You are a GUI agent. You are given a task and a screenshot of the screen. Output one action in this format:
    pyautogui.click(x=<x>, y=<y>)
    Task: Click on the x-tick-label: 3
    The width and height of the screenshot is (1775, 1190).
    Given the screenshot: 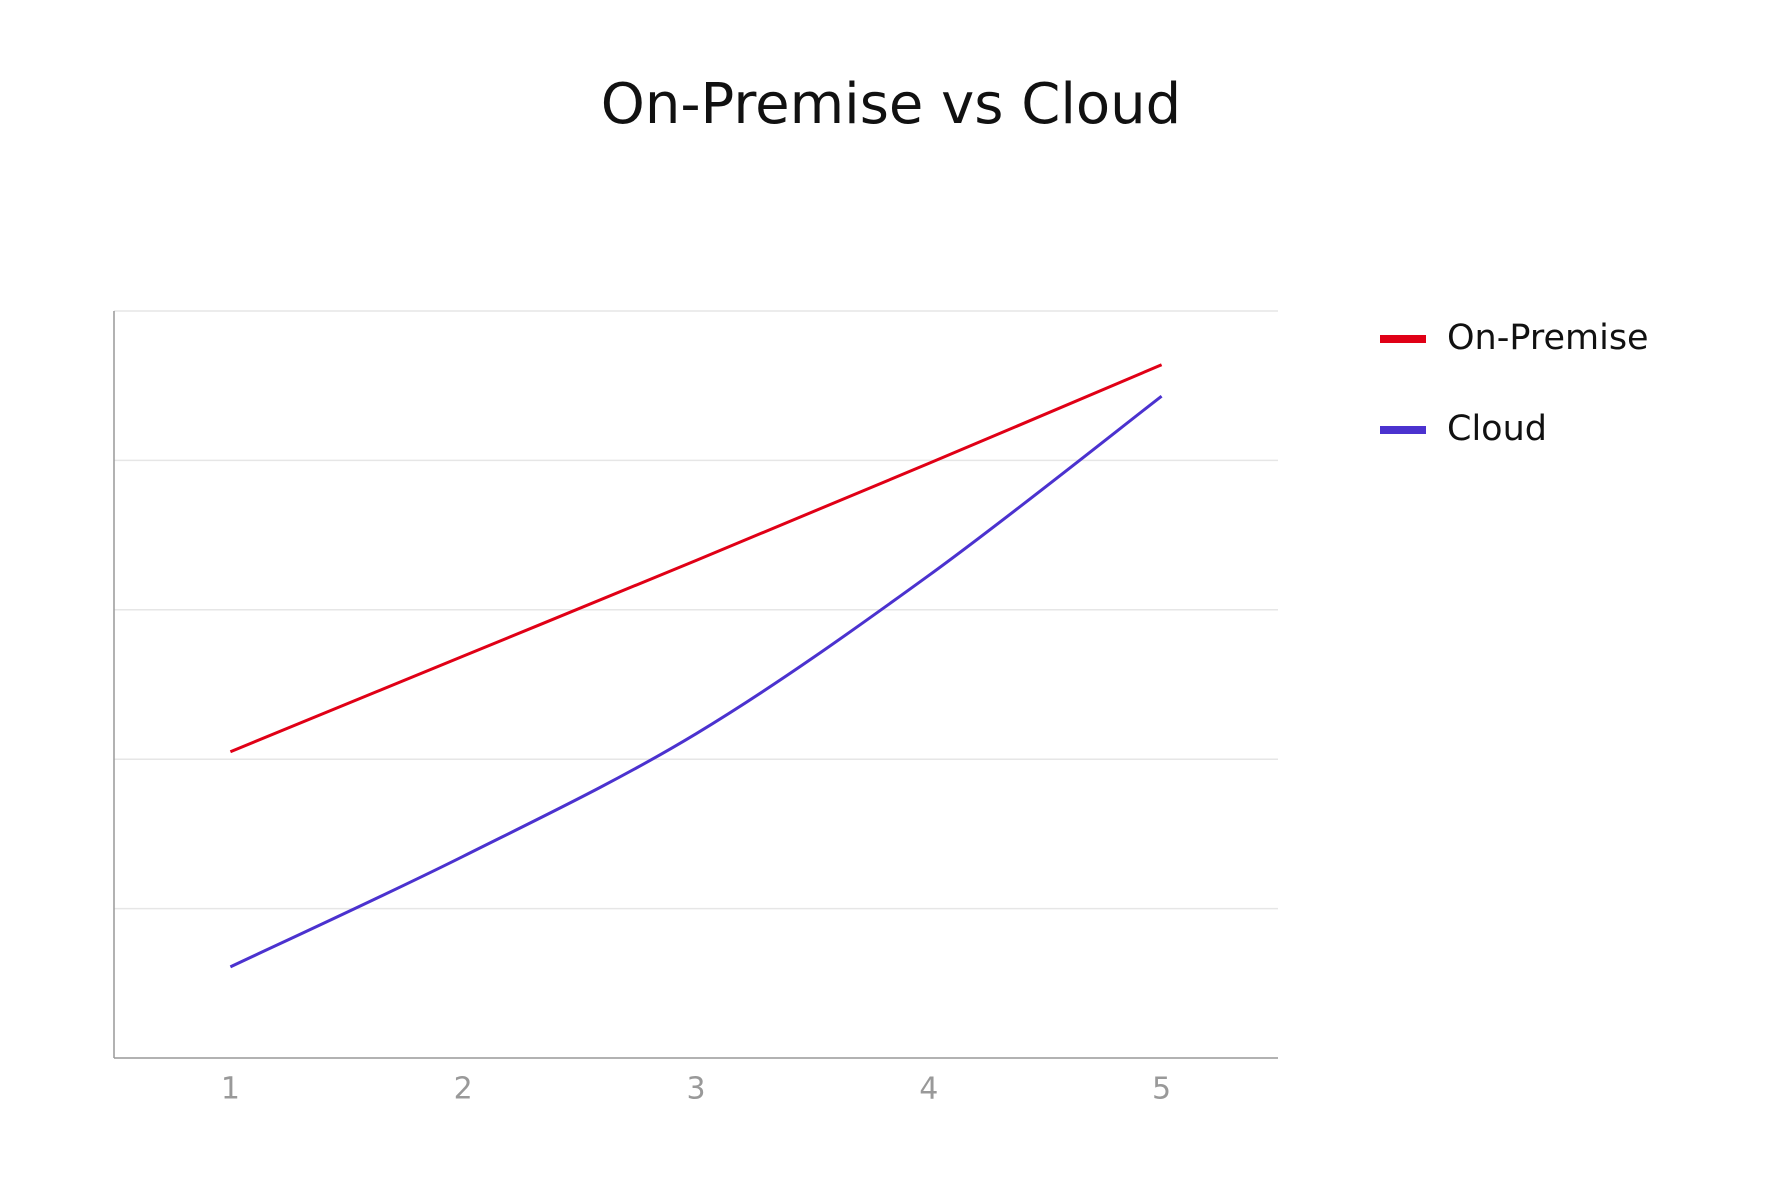 What is the action you would take?
    pyautogui.click(x=695, y=1089)
    